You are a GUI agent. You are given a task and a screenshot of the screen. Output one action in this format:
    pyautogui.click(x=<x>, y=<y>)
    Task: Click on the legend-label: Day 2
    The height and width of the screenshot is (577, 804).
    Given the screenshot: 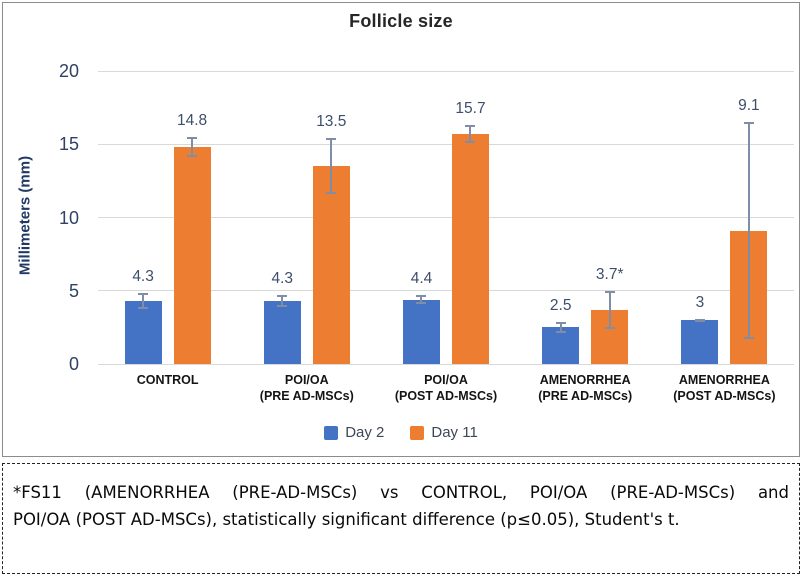 What is the action you would take?
    pyautogui.click(x=365, y=432)
    